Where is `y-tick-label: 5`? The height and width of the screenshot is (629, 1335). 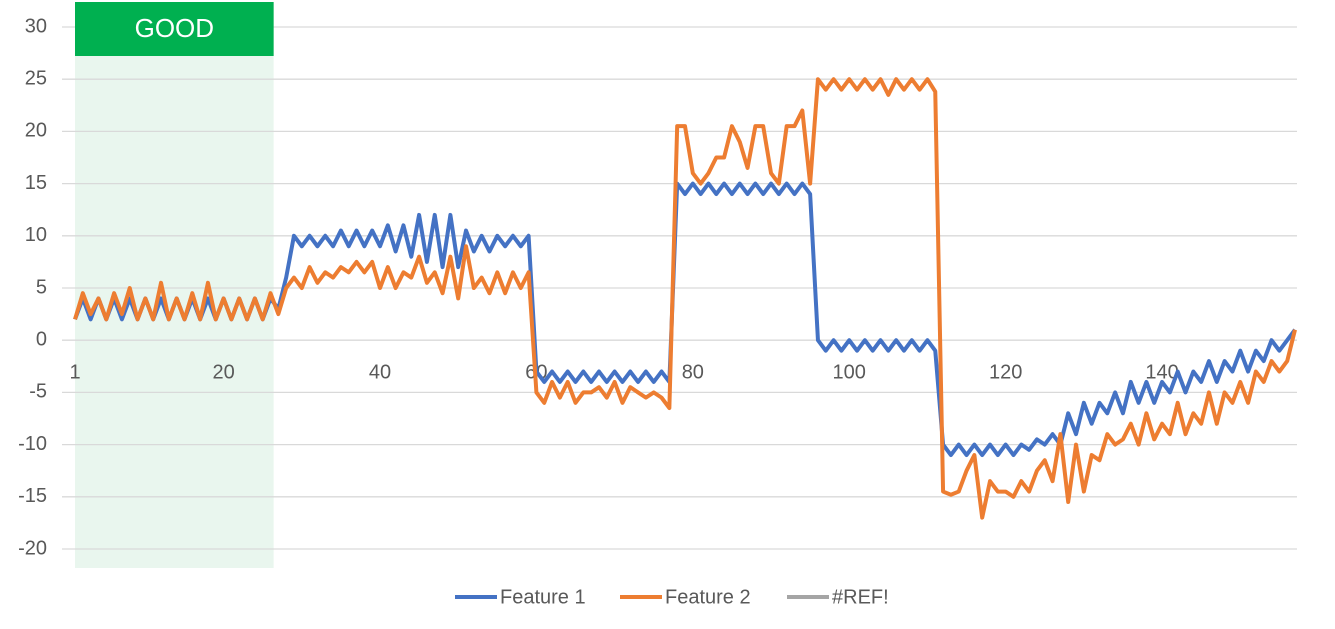 y-tick-label: 5 is located at coordinates (41, 287).